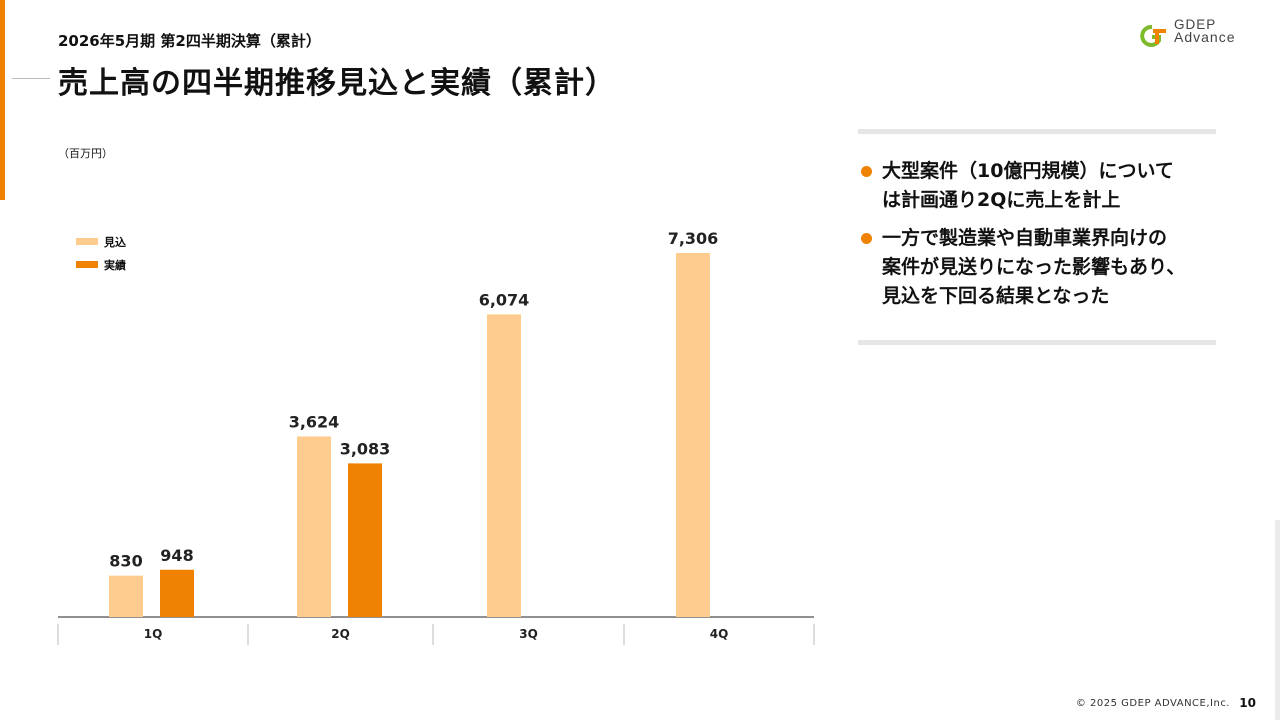  What do you see at coordinates (87, 241) in the screenshot?
I see `legend-swatch-forecast` at bounding box center [87, 241].